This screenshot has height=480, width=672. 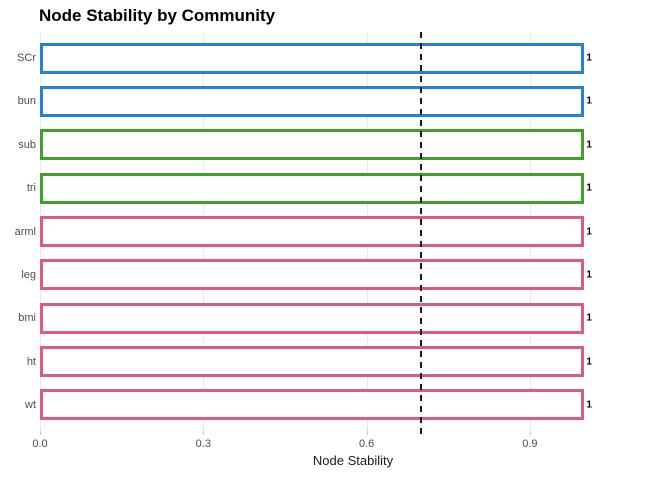 I want to click on reference-line, so click(x=421, y=234).